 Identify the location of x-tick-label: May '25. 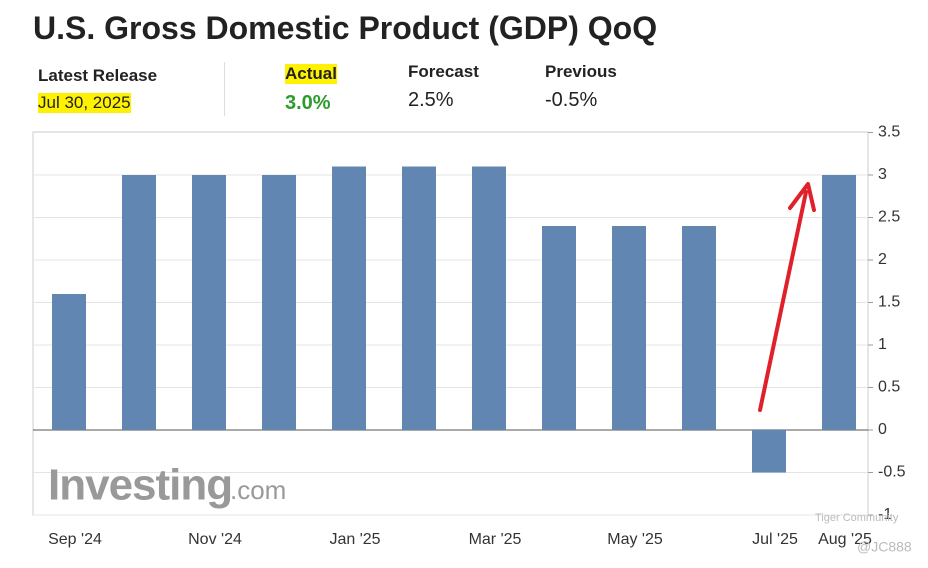
(635, 539).